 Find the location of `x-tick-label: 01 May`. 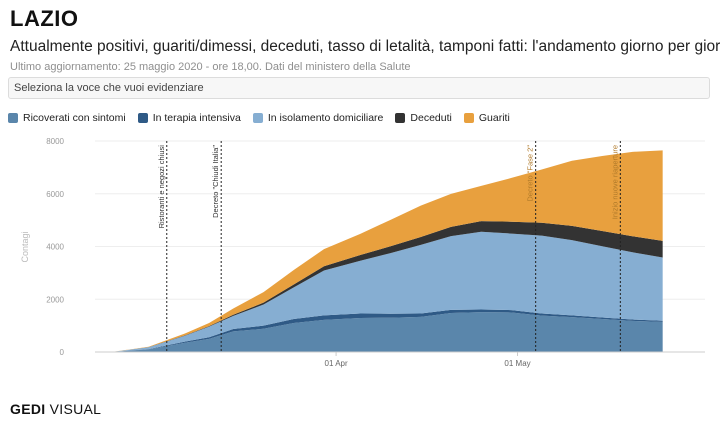

x-tick-label: 01 May is located at coordinates (517, 363).